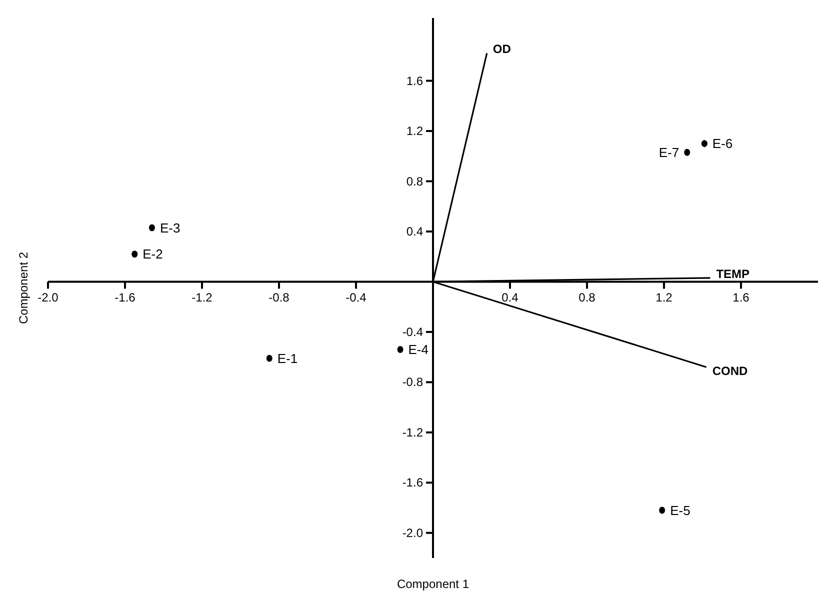  Describe the element at coordinates (413, 382) in the screenshot. I see `y-tick-label: -0.8` at that location.